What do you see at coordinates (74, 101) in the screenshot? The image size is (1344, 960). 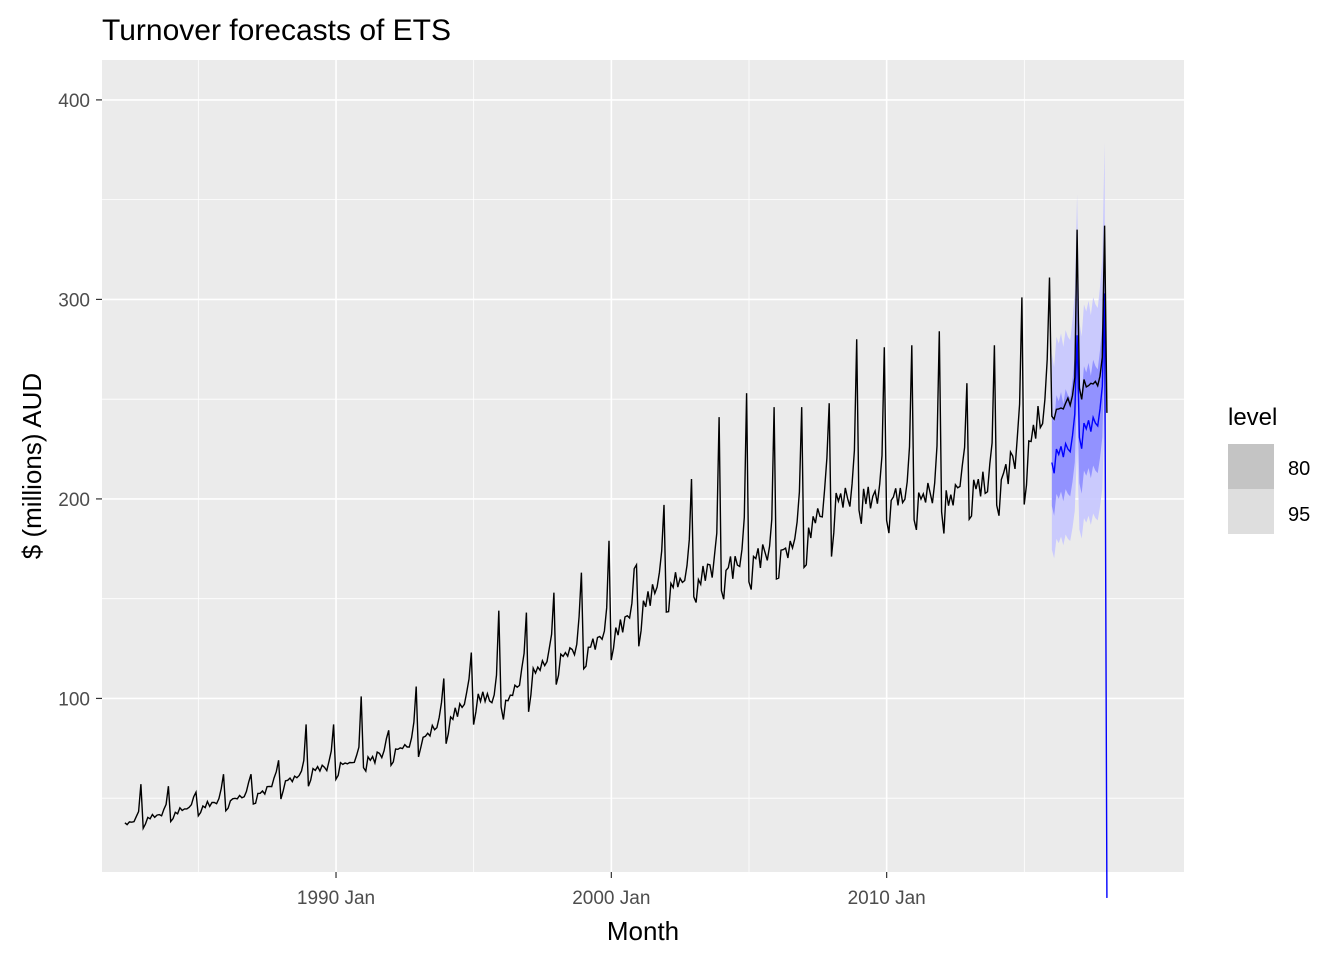 I see `y-tick-label: 400` at bounding box center [74, 101].